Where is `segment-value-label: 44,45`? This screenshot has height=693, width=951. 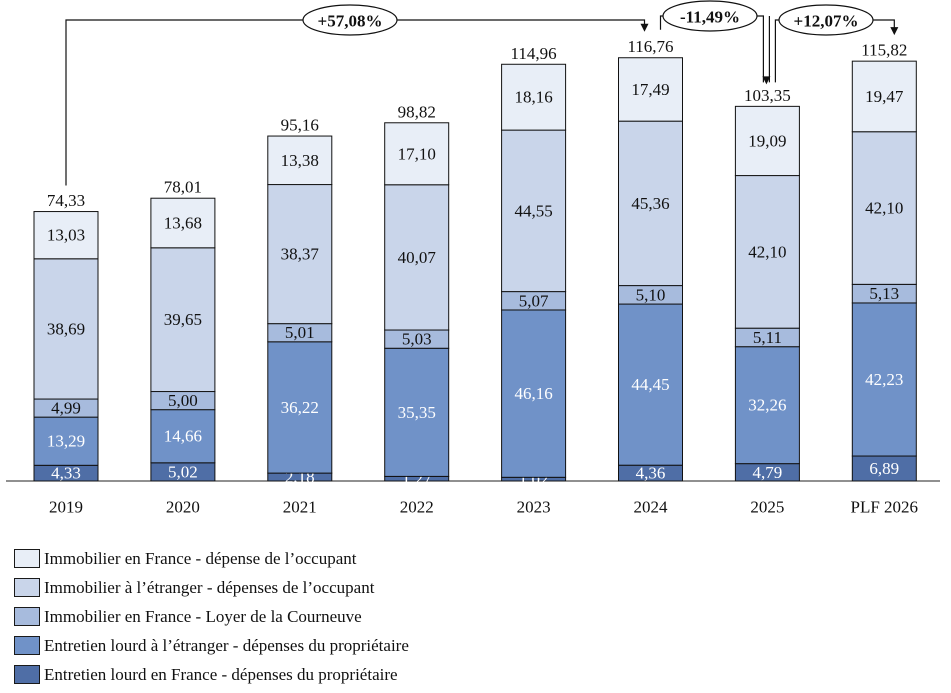
segment-value-label: 44,45 is located at coordinates (650, 384).